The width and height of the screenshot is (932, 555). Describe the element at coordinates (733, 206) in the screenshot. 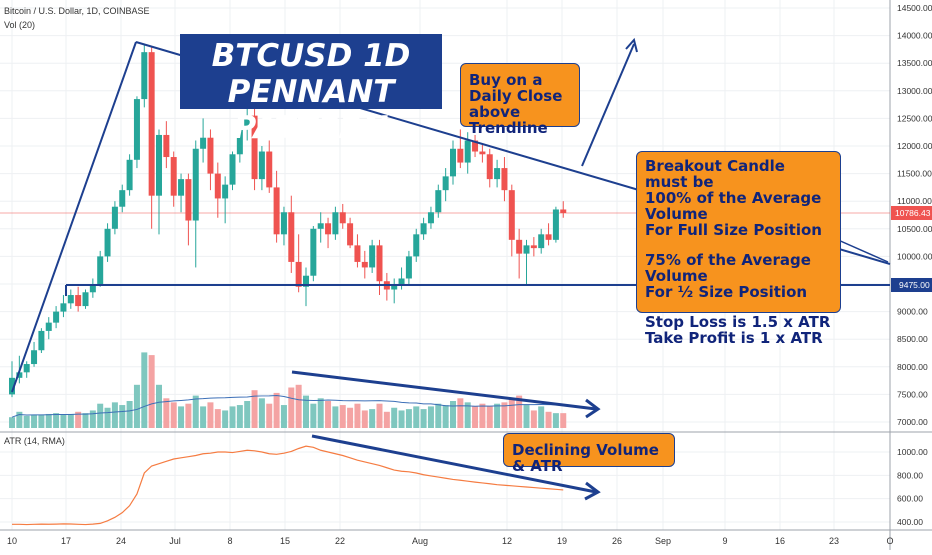

I see `rules-line2: 100% of the Average Volume` at that location.